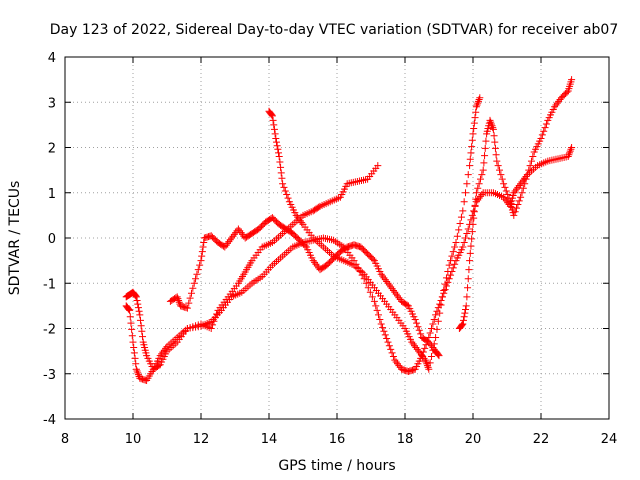 The height and width of the screenshot is (480, 640). I want to click on series-track3, so click(304, 287).